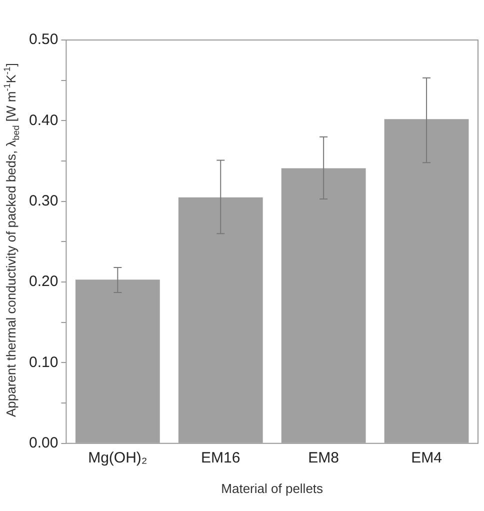  Describe the element at coordinates (426, 458) in the screenshot. I see `x-tick-label: EM4` at that location.